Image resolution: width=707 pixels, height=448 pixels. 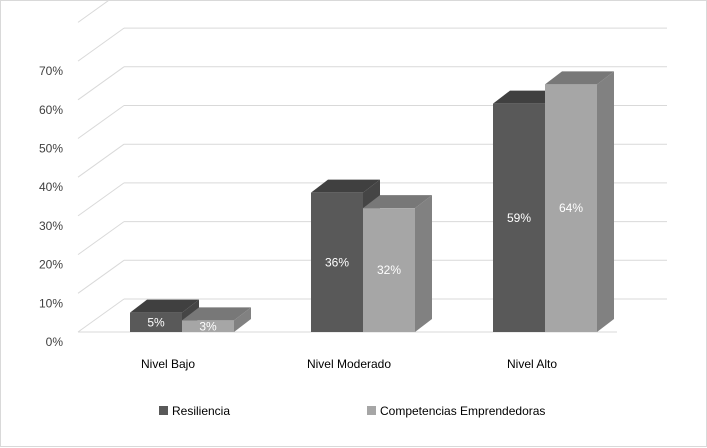 I want to click on y-tick-label: 40%, so click(x=51, y=187).